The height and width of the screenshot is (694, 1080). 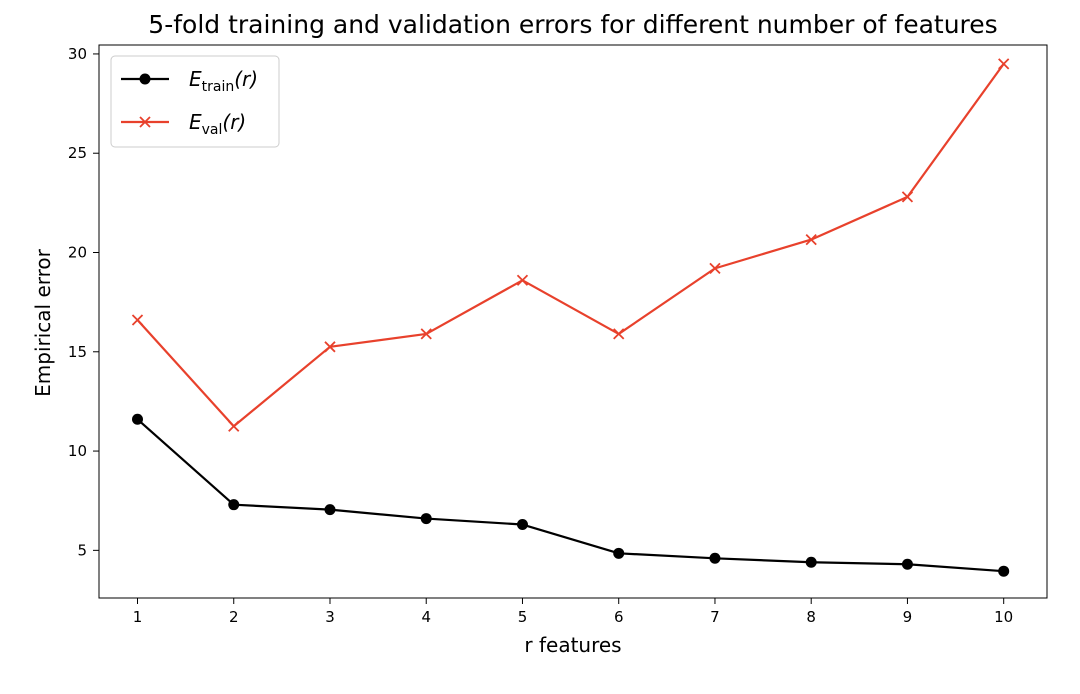 What do you see at coordinates (811, 617) in the screenshot?
I see `x-tick-label: 8` at bounding box center [811, 617].